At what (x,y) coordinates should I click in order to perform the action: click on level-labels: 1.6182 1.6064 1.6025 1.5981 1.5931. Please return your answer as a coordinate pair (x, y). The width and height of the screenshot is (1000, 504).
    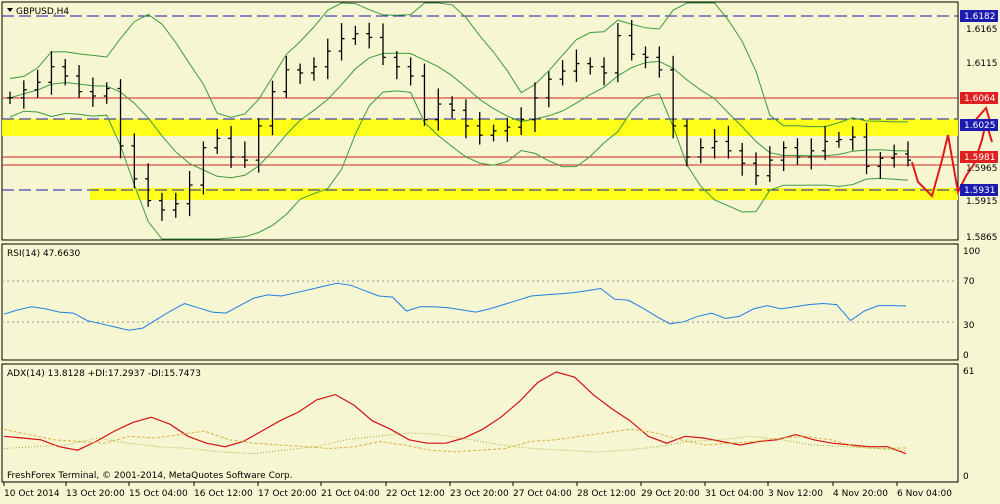
    Looking at the image, I should click on (979, 103).